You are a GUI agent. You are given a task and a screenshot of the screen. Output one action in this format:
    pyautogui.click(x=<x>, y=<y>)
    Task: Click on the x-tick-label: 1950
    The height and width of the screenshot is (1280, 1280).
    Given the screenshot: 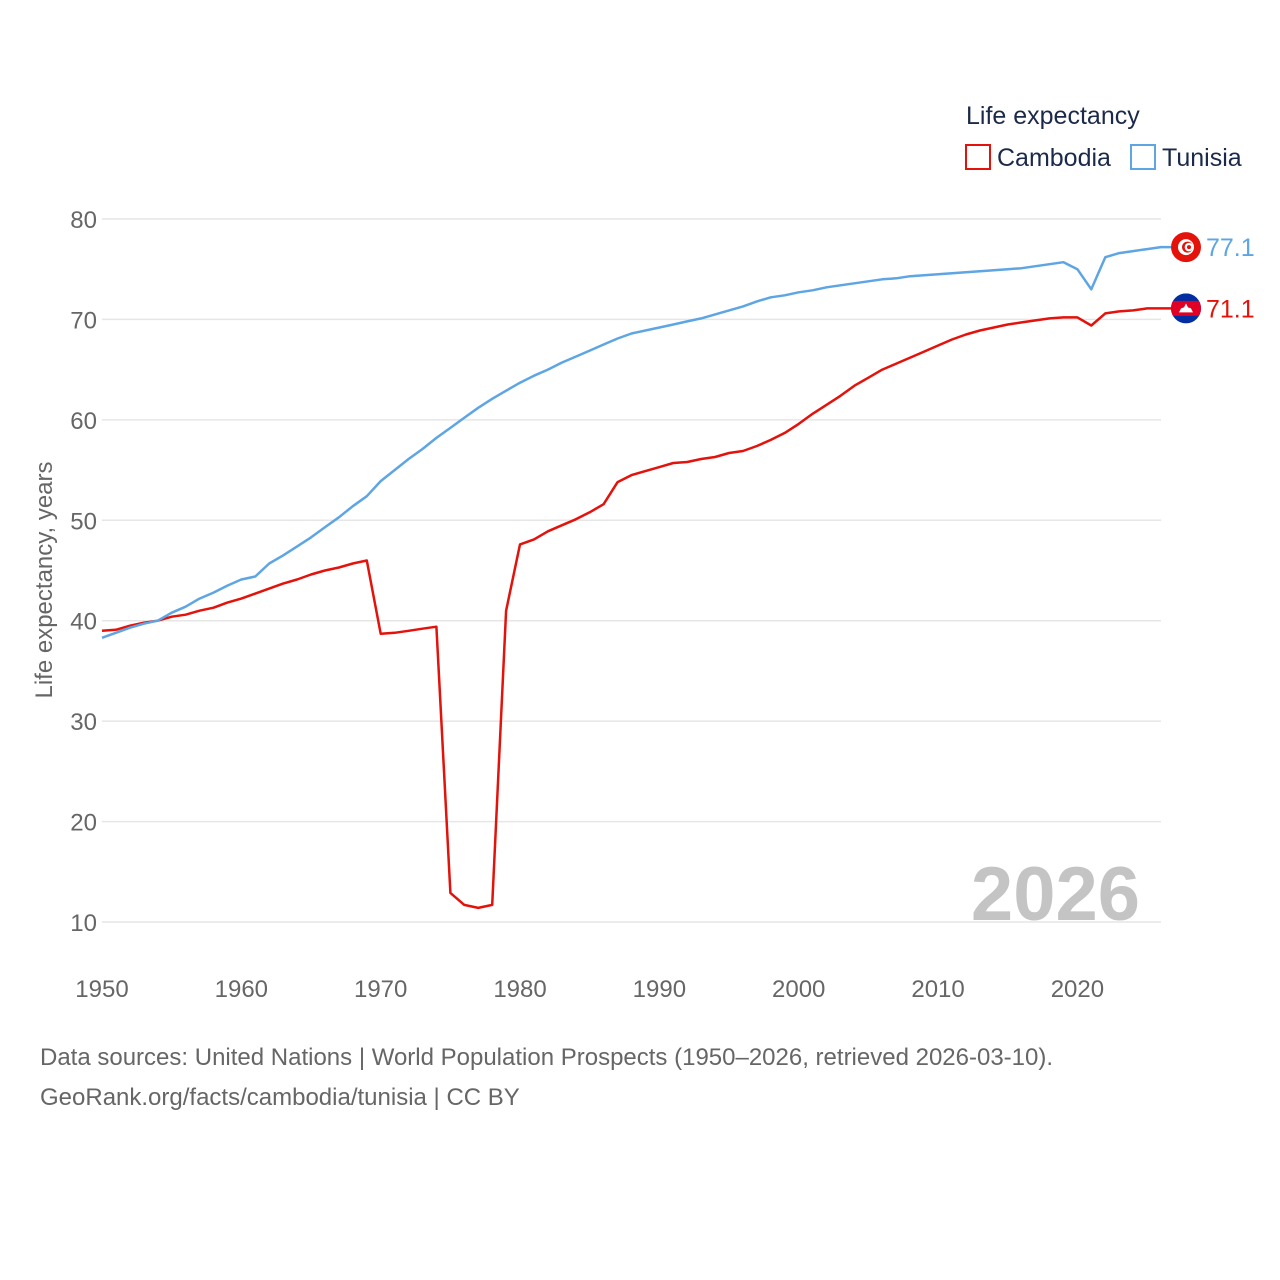 What is the action you would take?
    pyautogui.click(x=101, y=989)
    